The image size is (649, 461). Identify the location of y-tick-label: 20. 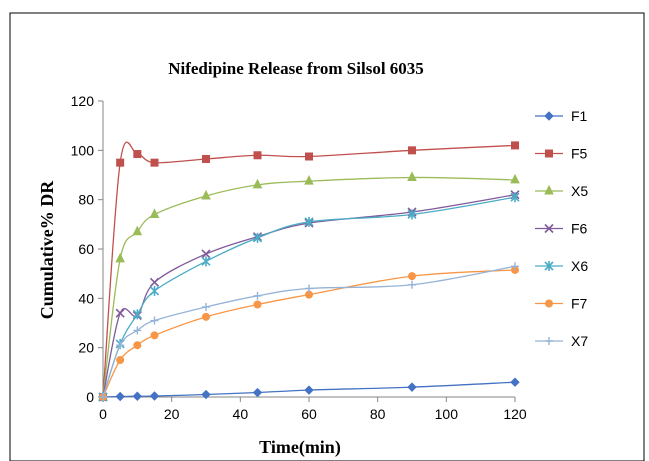
(86, 348).